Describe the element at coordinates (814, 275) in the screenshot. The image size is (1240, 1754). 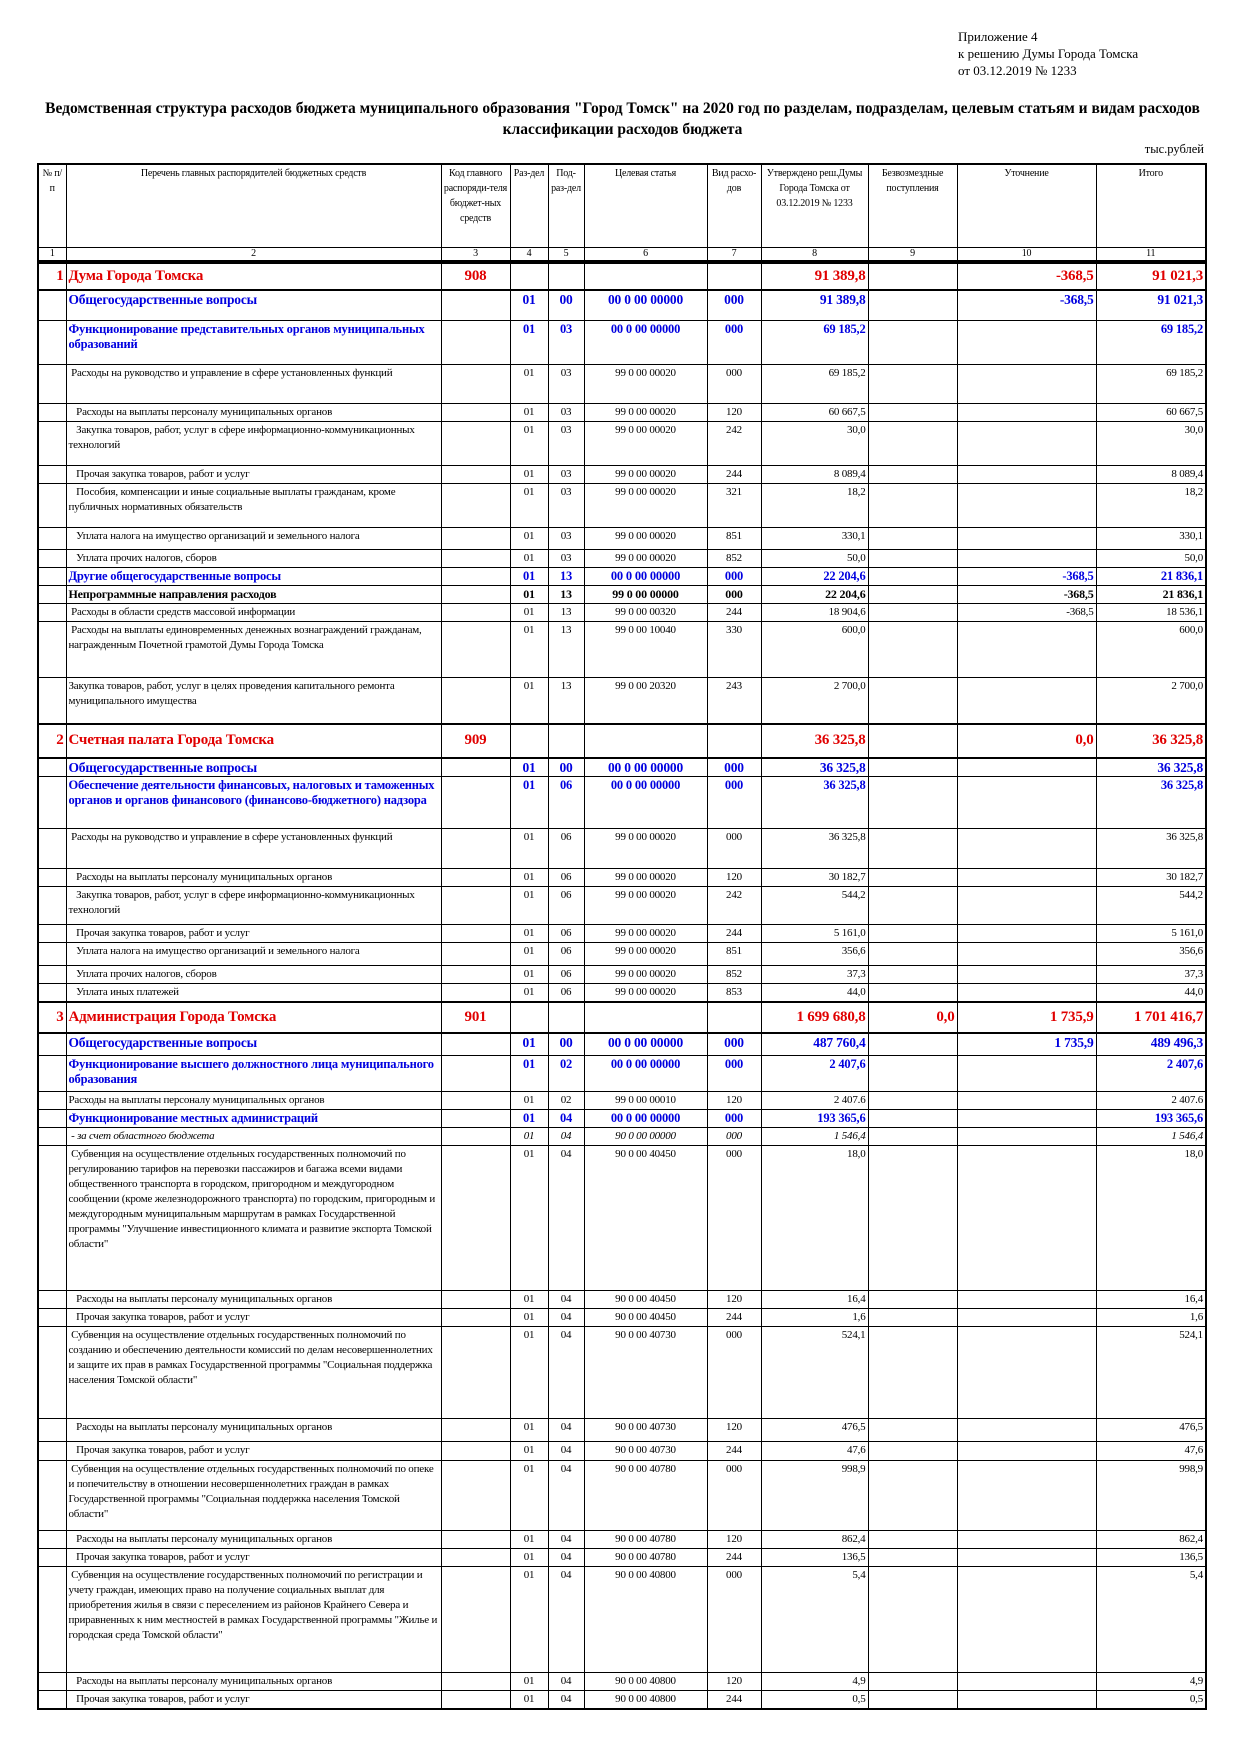
I see `row-approved: 91 389,8` at that location.